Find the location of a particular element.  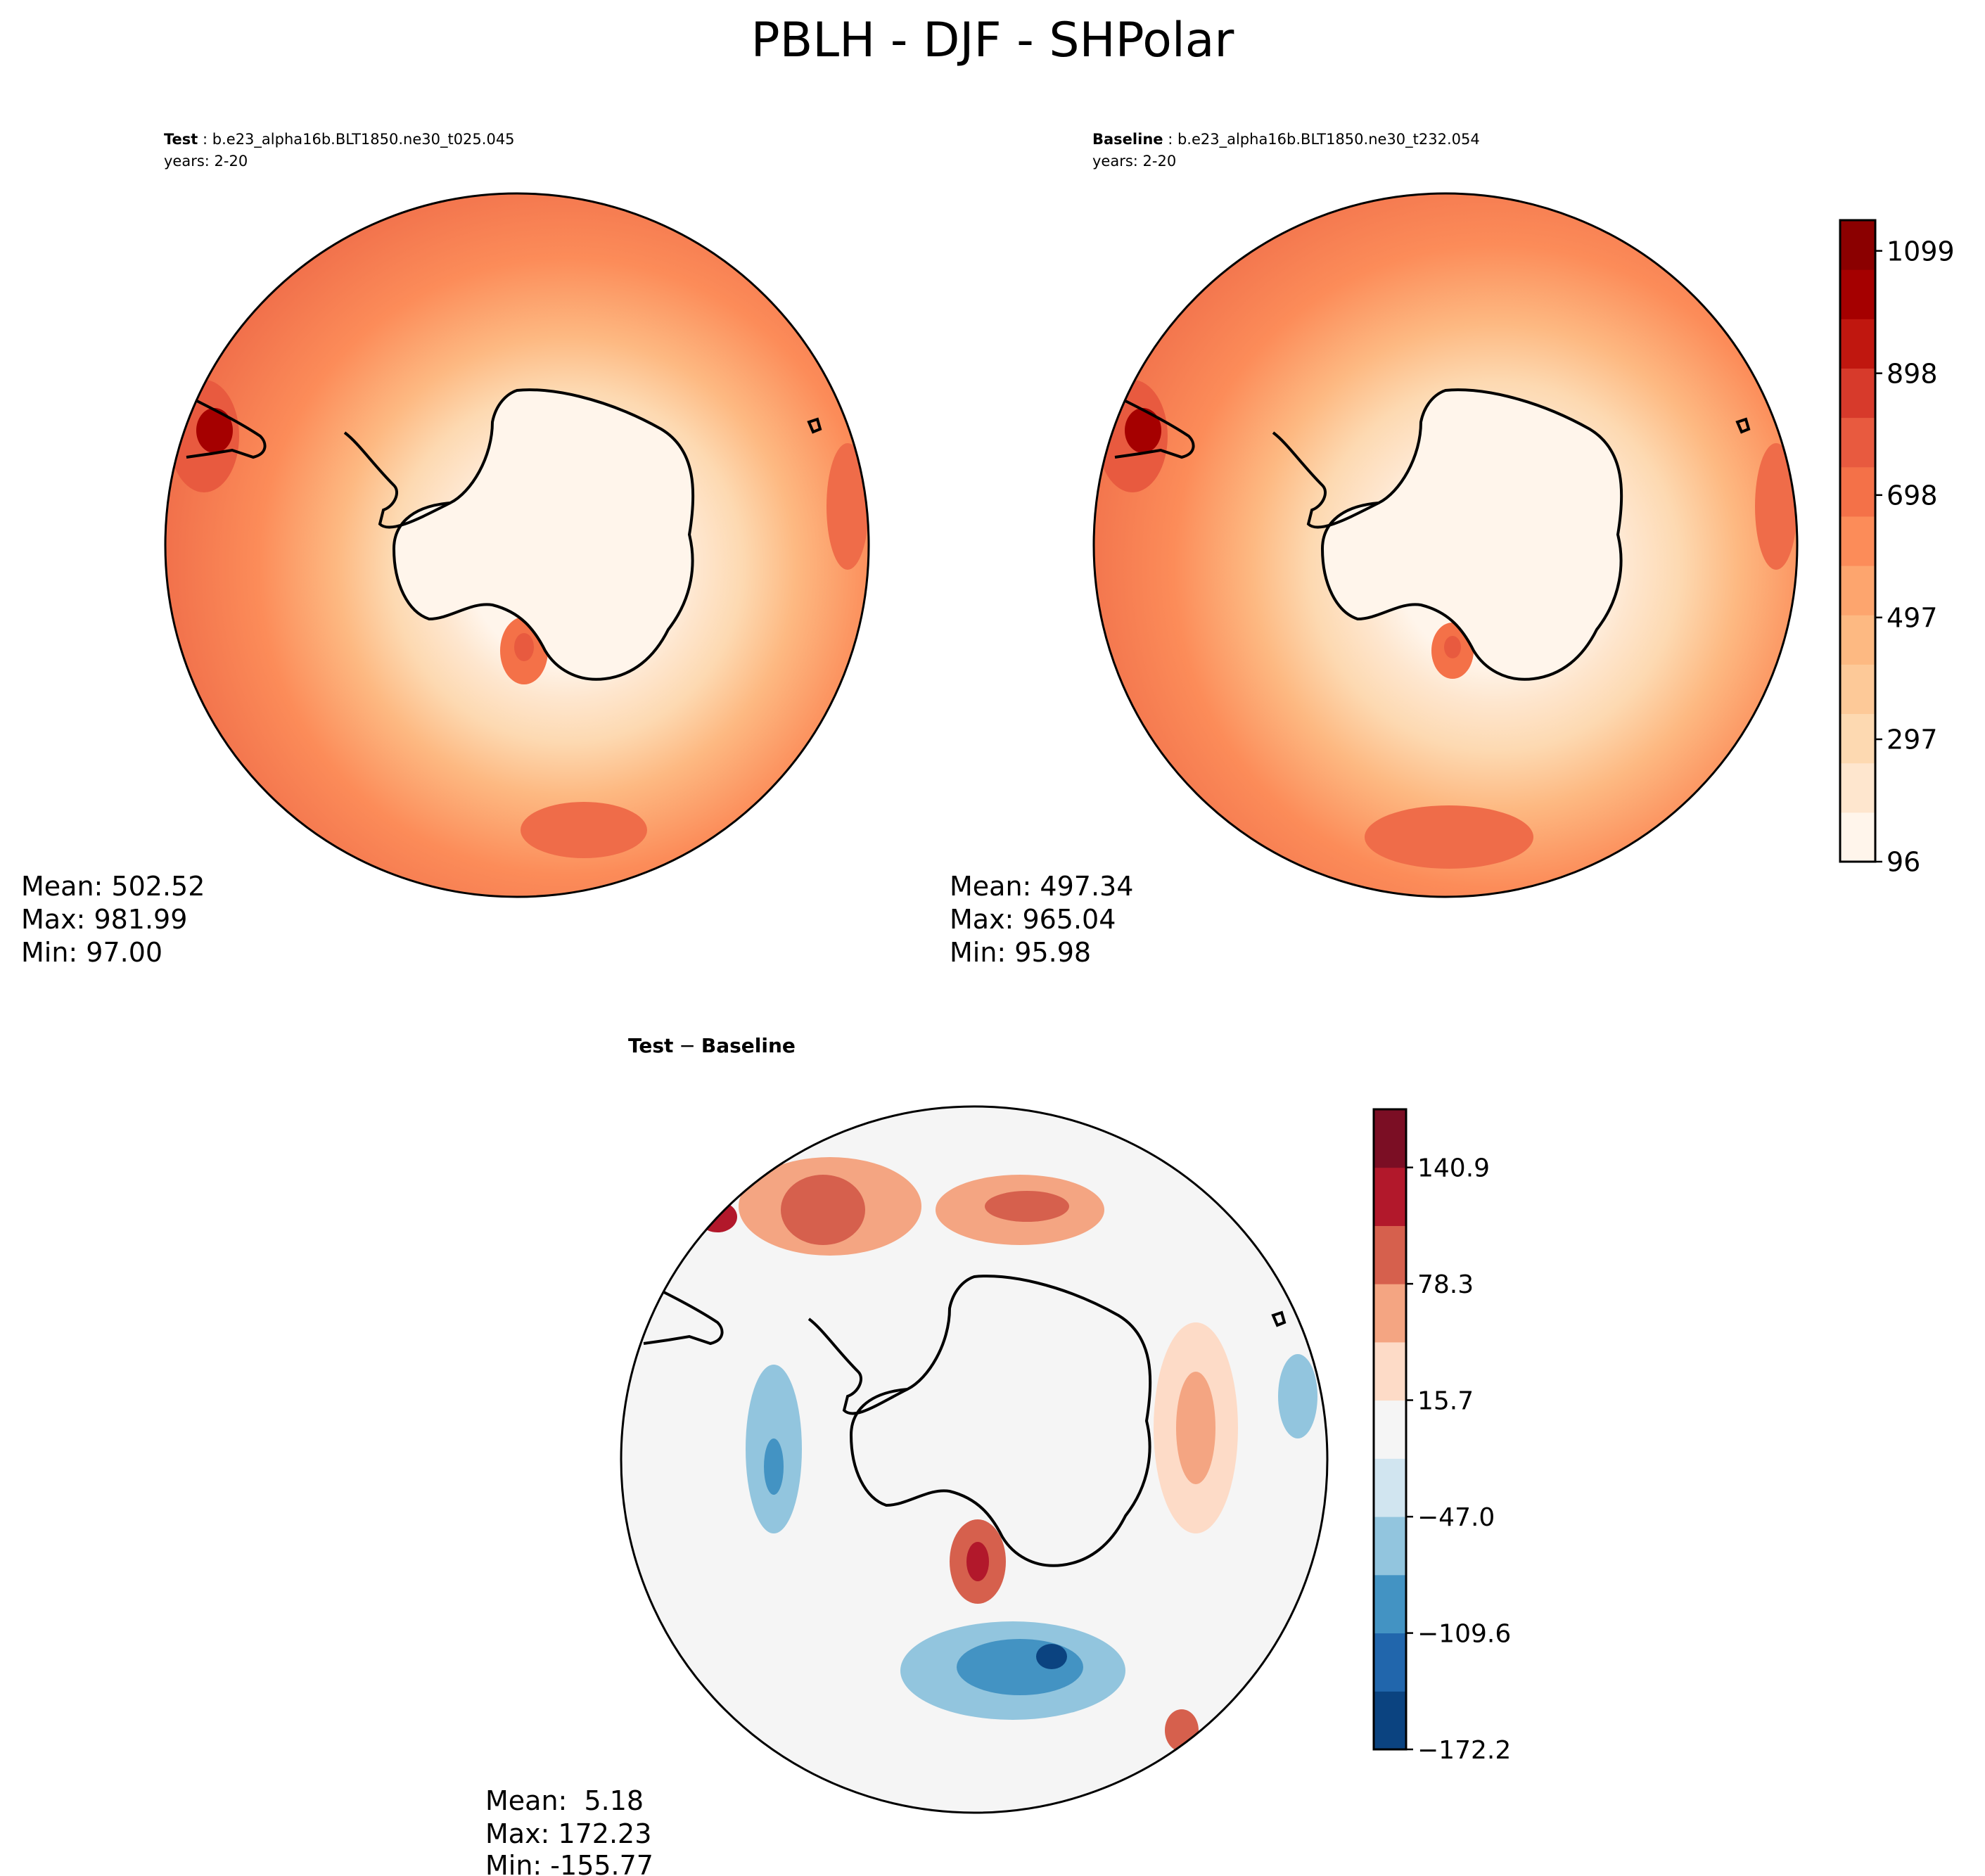

colorbar-absolute-tick-label: 497 is located at coordinates (1913, 618).